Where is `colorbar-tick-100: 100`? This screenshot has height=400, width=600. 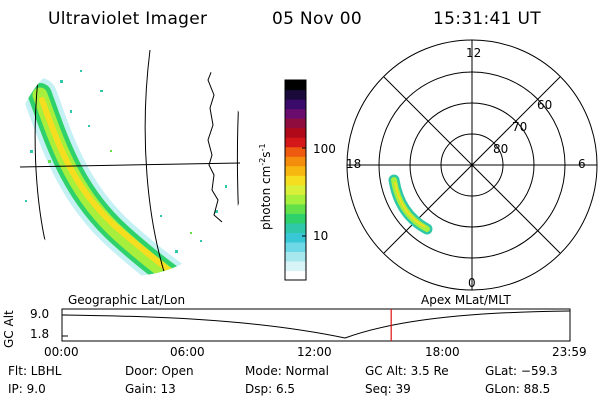 colorbar-tick-100: 100 is located at coordinates (324, 149).